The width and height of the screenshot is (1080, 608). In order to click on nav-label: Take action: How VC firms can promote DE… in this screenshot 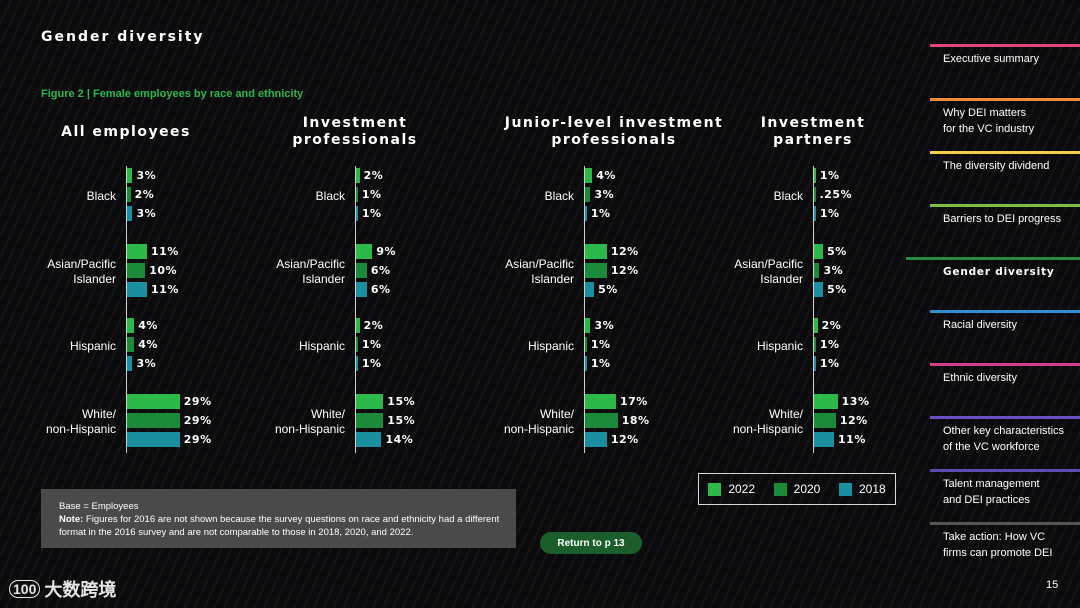, I will do `click(998, 545)`.